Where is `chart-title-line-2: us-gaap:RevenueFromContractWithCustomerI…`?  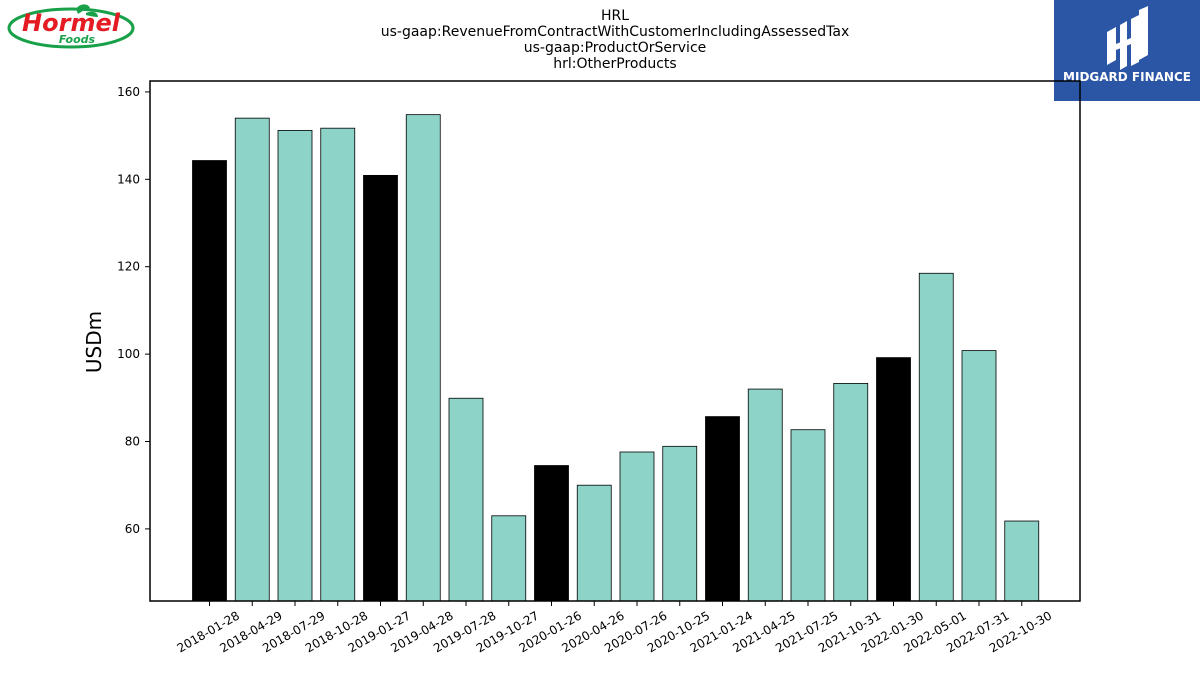 chart-title-line-2: us-gaap:RevenueFromContractWithCustomerI… is located at coordinates (615, 32).